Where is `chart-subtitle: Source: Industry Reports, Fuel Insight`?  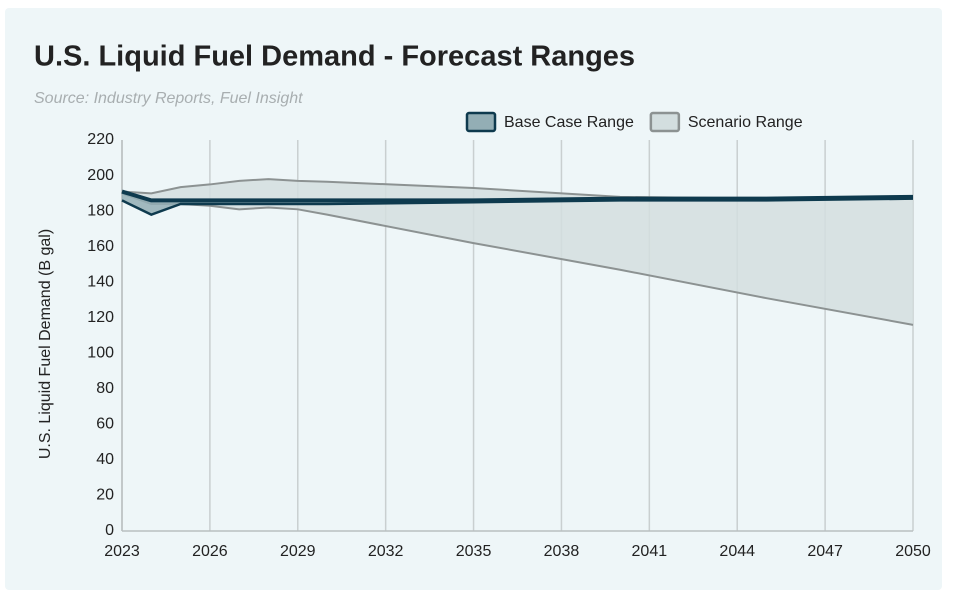 chart-subtitle: Source: Industry Reports, Fuel Insight is located at coordinates (168, 98).